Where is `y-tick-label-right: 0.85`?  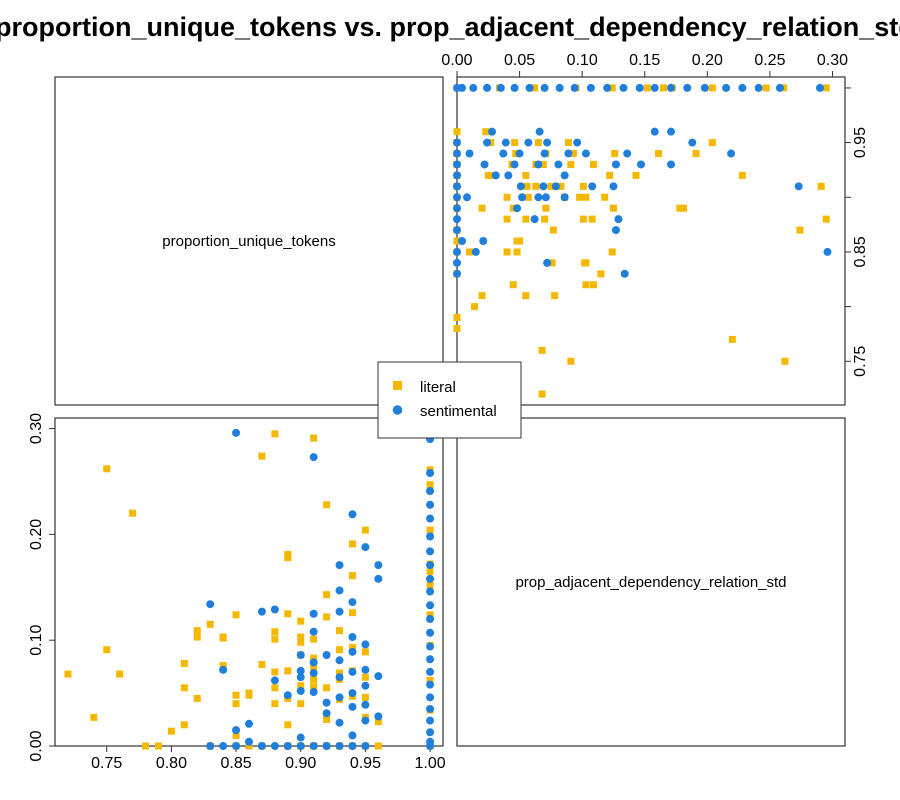 y-tick-label-right: 0.85 is located at coordinates (860, 251).